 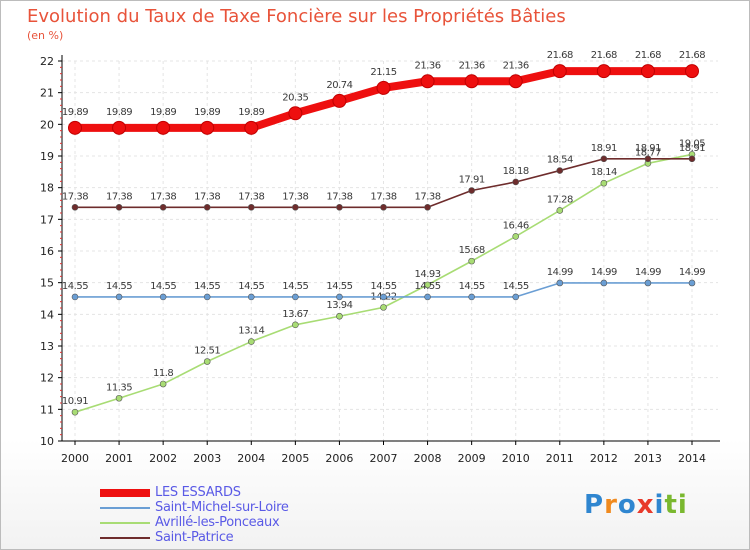 What do you see at coordinates (428, 458) in the screenshot?
I see `x-tick-label: 2008` at bounding box center [428, 458].